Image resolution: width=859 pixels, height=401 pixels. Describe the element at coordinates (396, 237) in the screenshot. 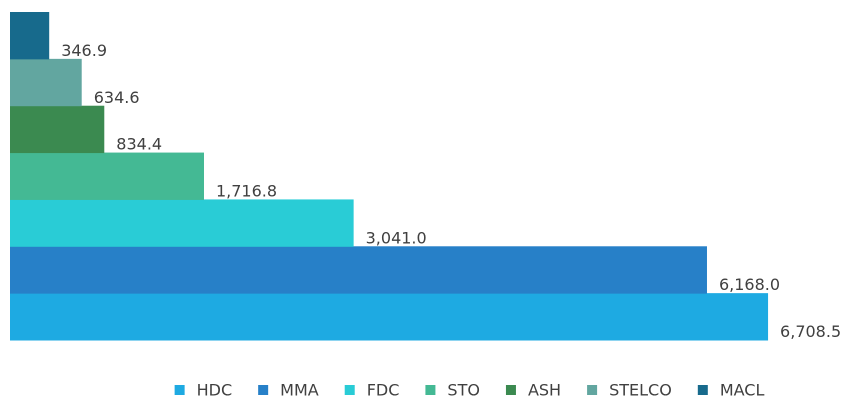

I see `data-label: 3,041.0` at that location.